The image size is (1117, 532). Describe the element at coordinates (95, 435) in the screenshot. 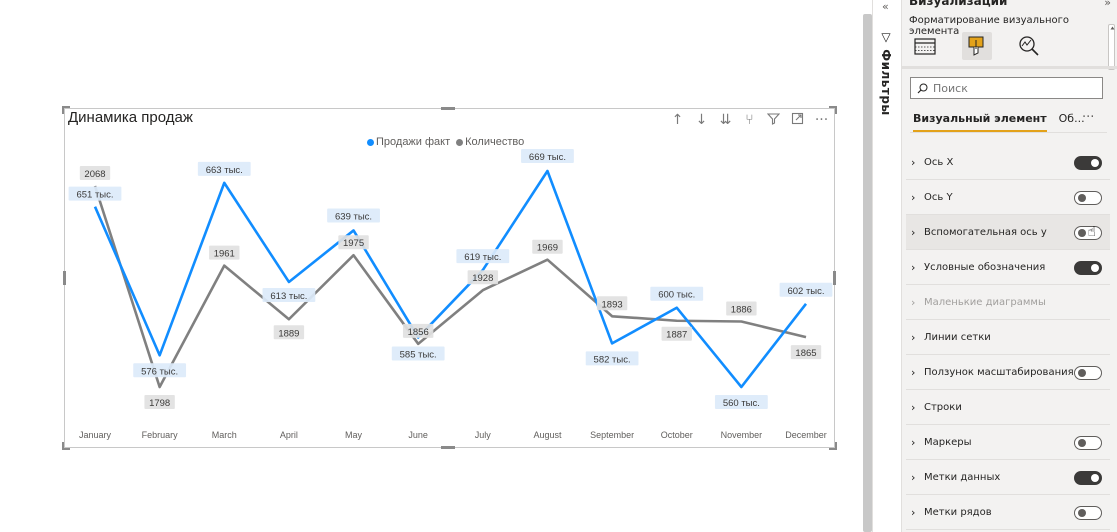

I see `x-tick-label-january: January` at that location.